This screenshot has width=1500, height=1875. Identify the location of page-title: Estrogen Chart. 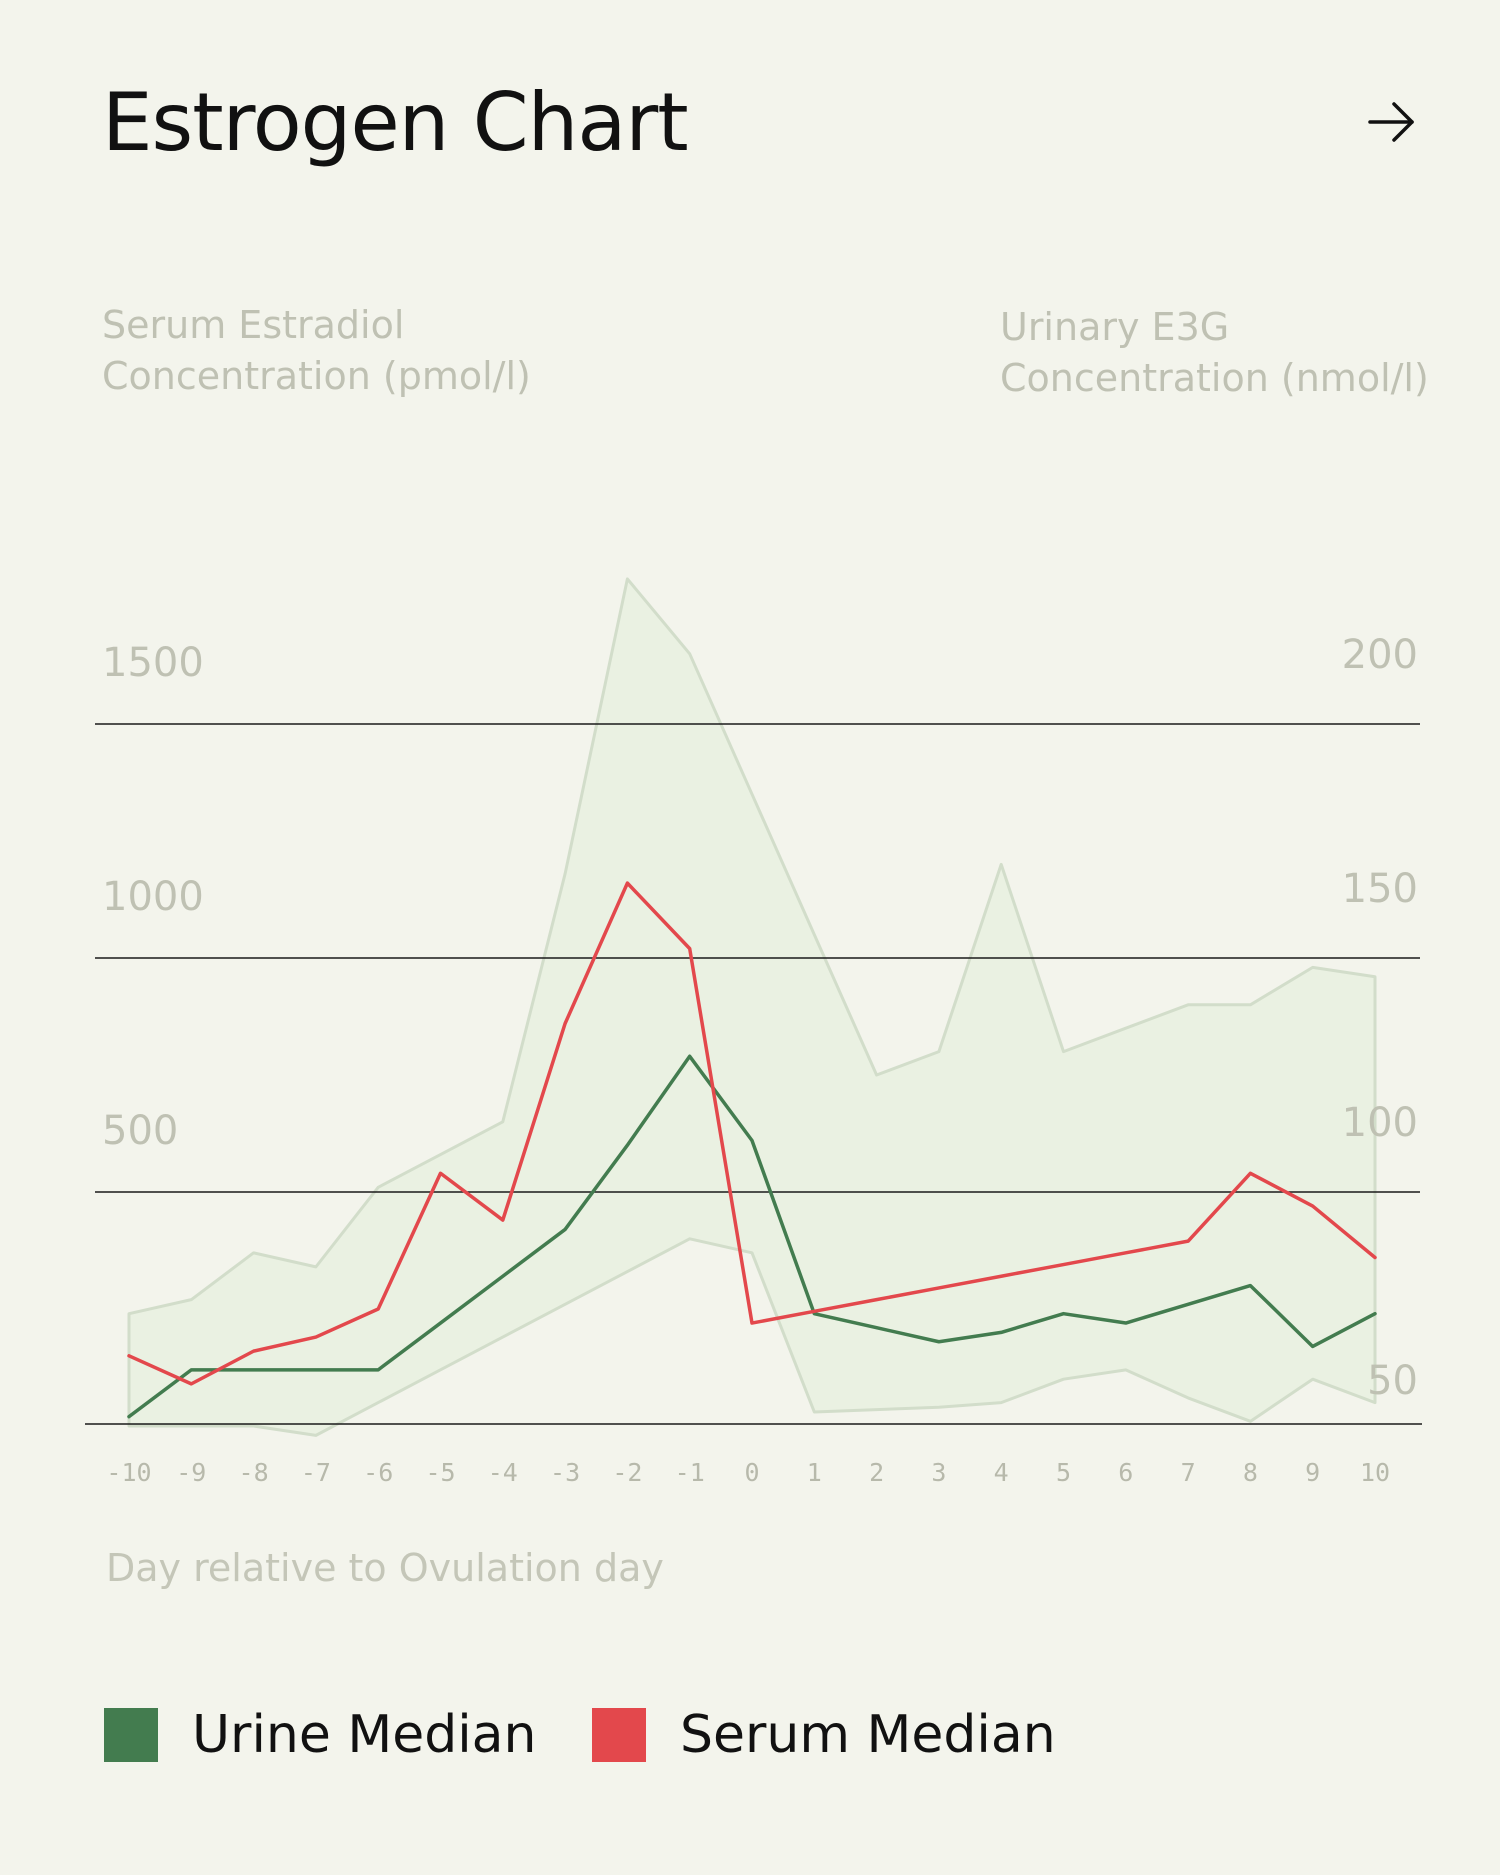
(395, 122).